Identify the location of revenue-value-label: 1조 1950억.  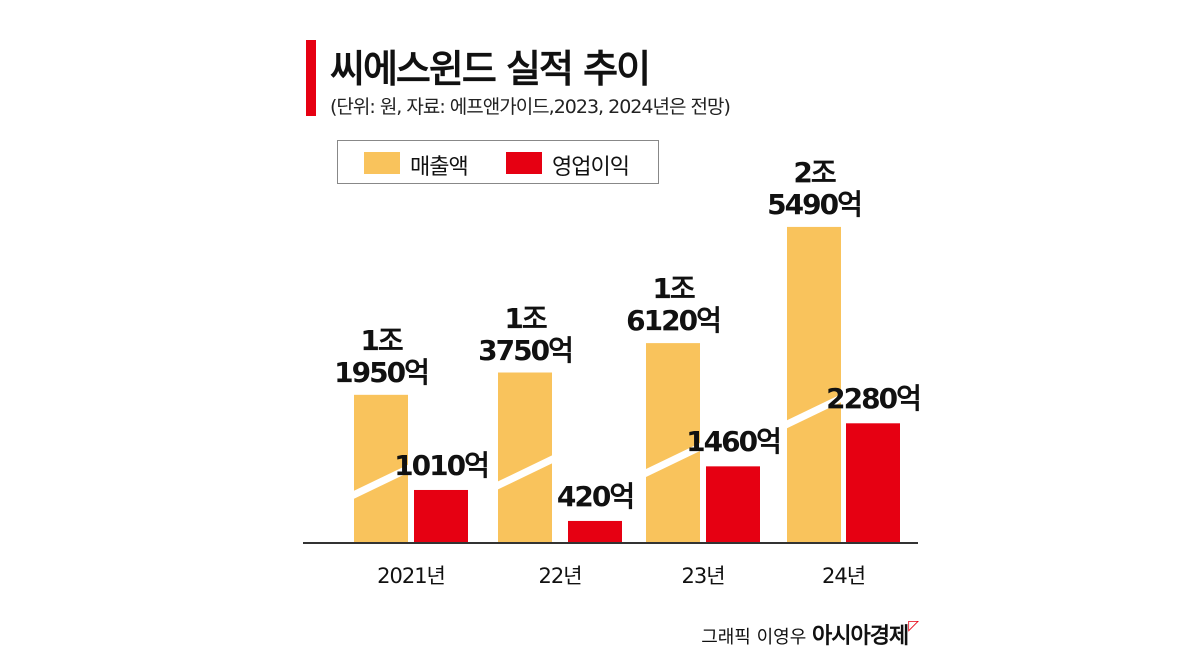
(382, 356).